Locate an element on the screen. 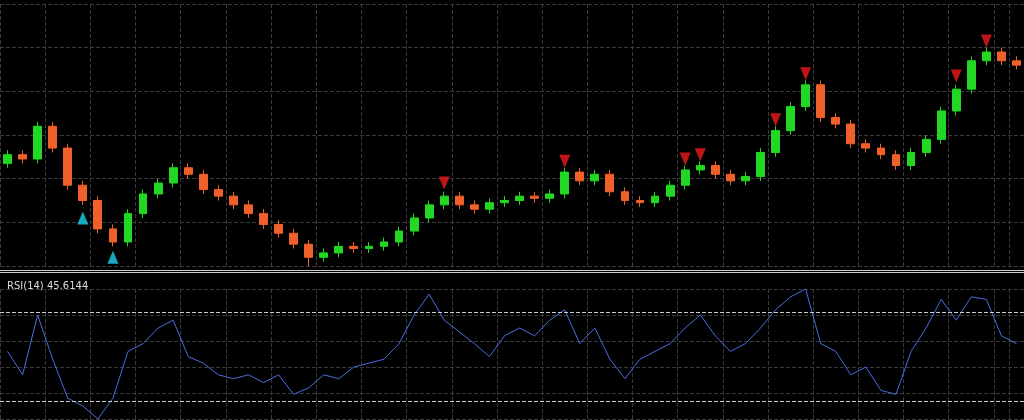 This screenshot has height=420, width=1024. chart-title: RSI(14) 45.6144 is located at coordinates (48, 285).